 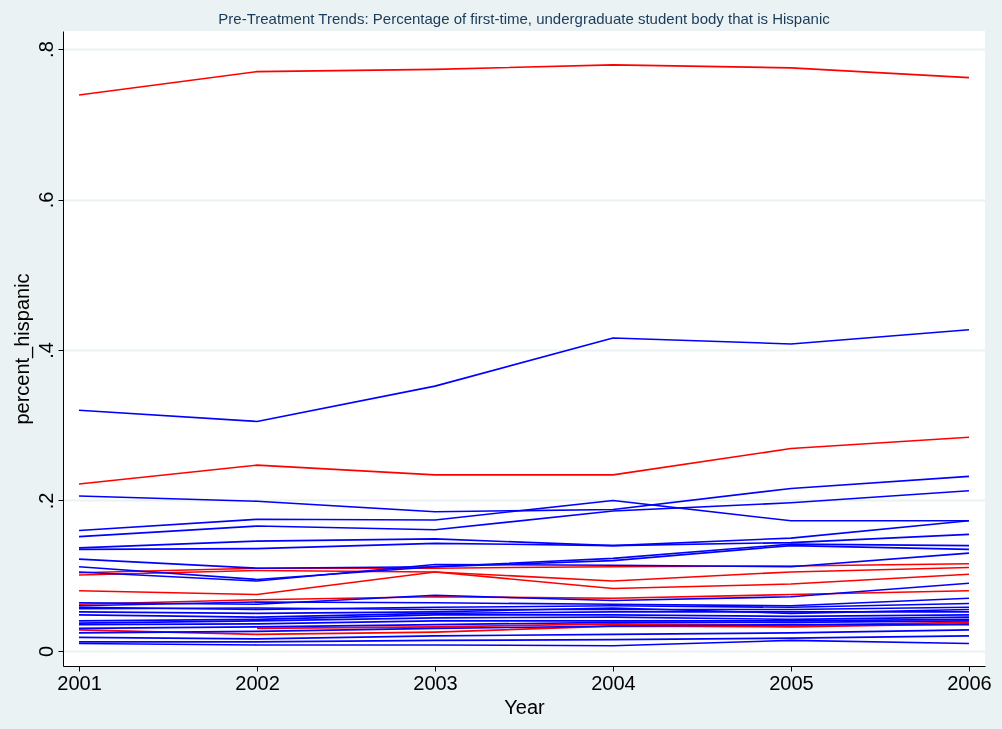 I want to click on y-tick-label: .2, so click(x=45, y=501).